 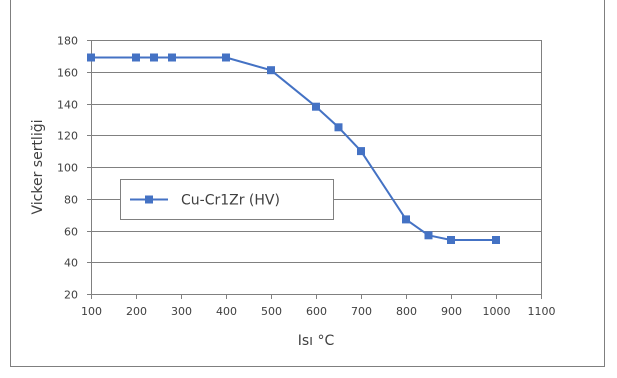 I want to click on x-tick-label: 900, so click(x=451, y=311).